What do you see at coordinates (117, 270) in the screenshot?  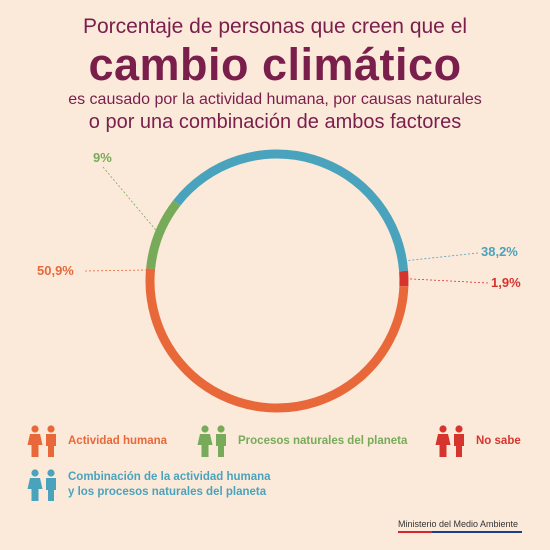 I see `leader-line-actividad-humana` at bounding box center [117, 270].